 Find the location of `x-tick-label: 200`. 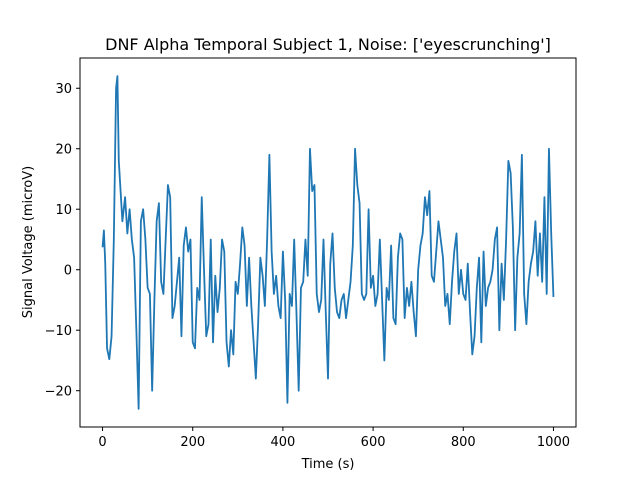

x-tick-label: 200 is located at coordinates (192, 442).